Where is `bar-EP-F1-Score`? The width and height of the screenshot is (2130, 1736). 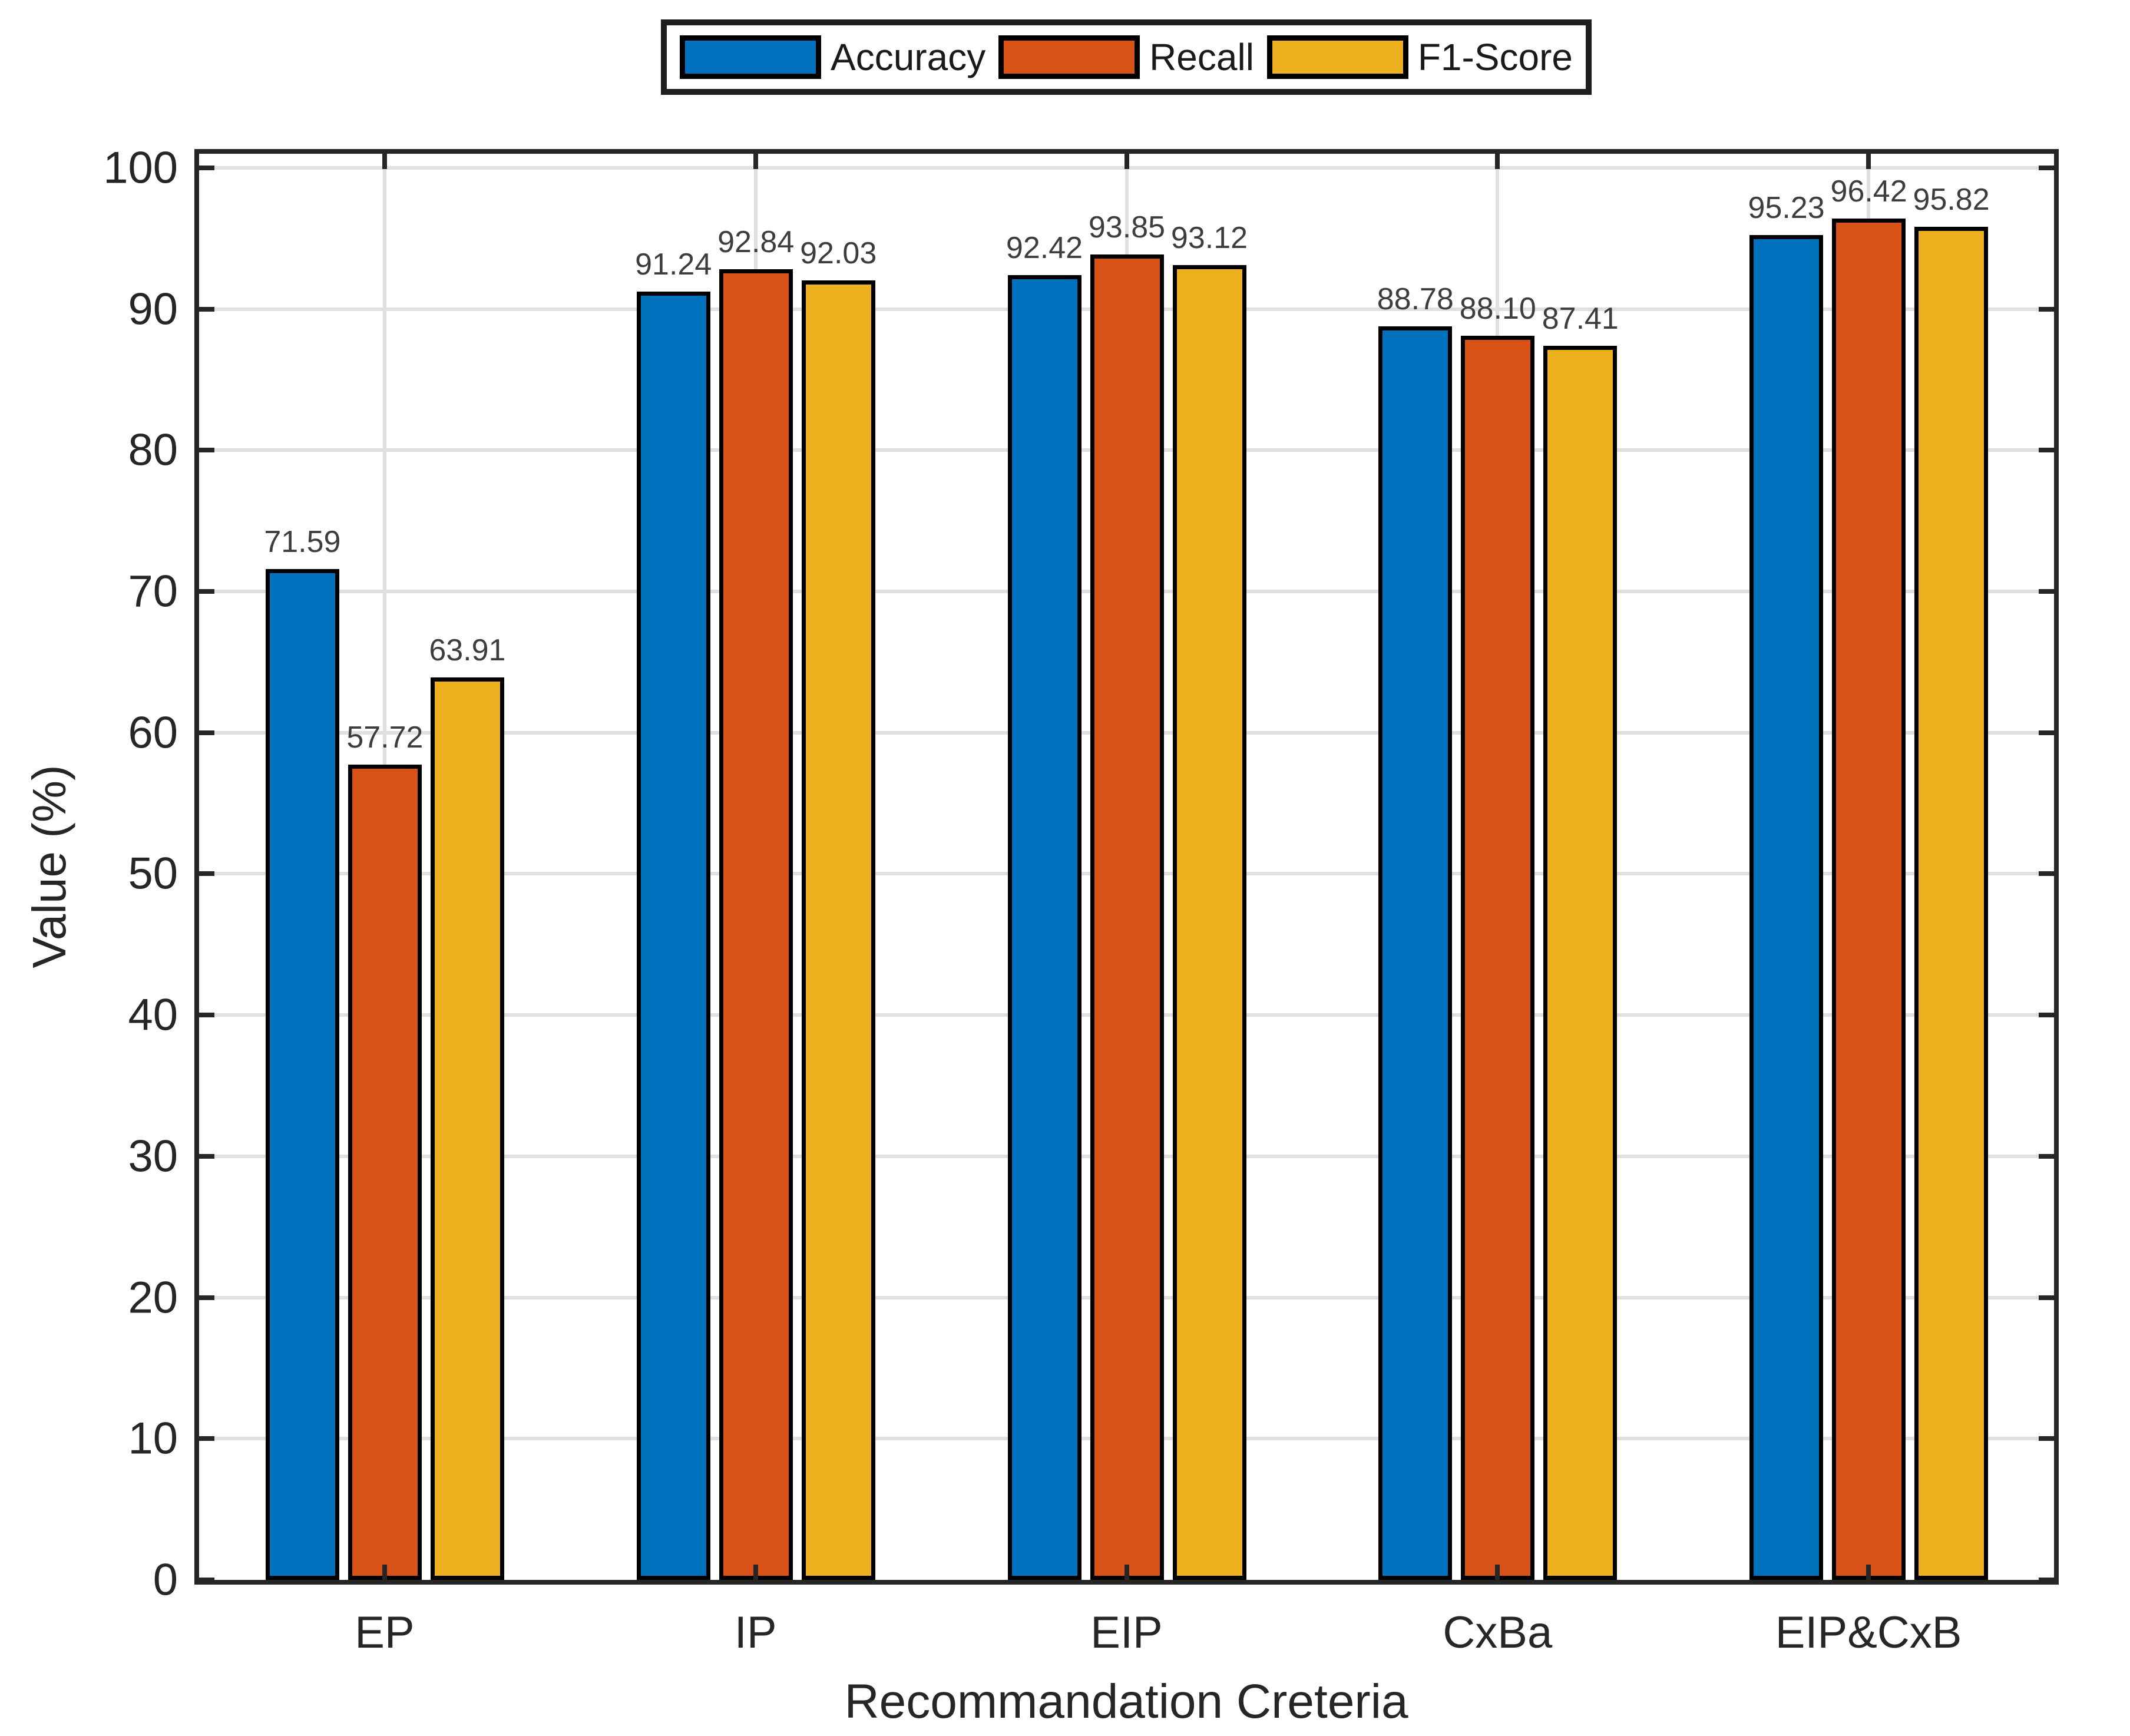 bar-EP-F1-Score is located at coordinates (467, 1128).